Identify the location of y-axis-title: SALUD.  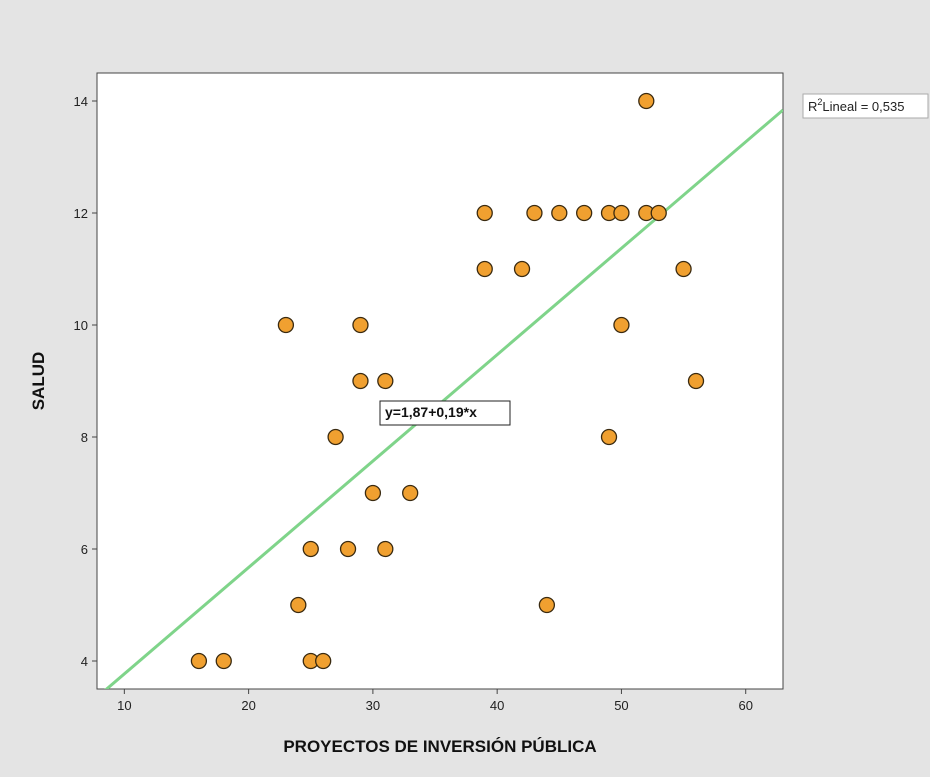
(38, 381).